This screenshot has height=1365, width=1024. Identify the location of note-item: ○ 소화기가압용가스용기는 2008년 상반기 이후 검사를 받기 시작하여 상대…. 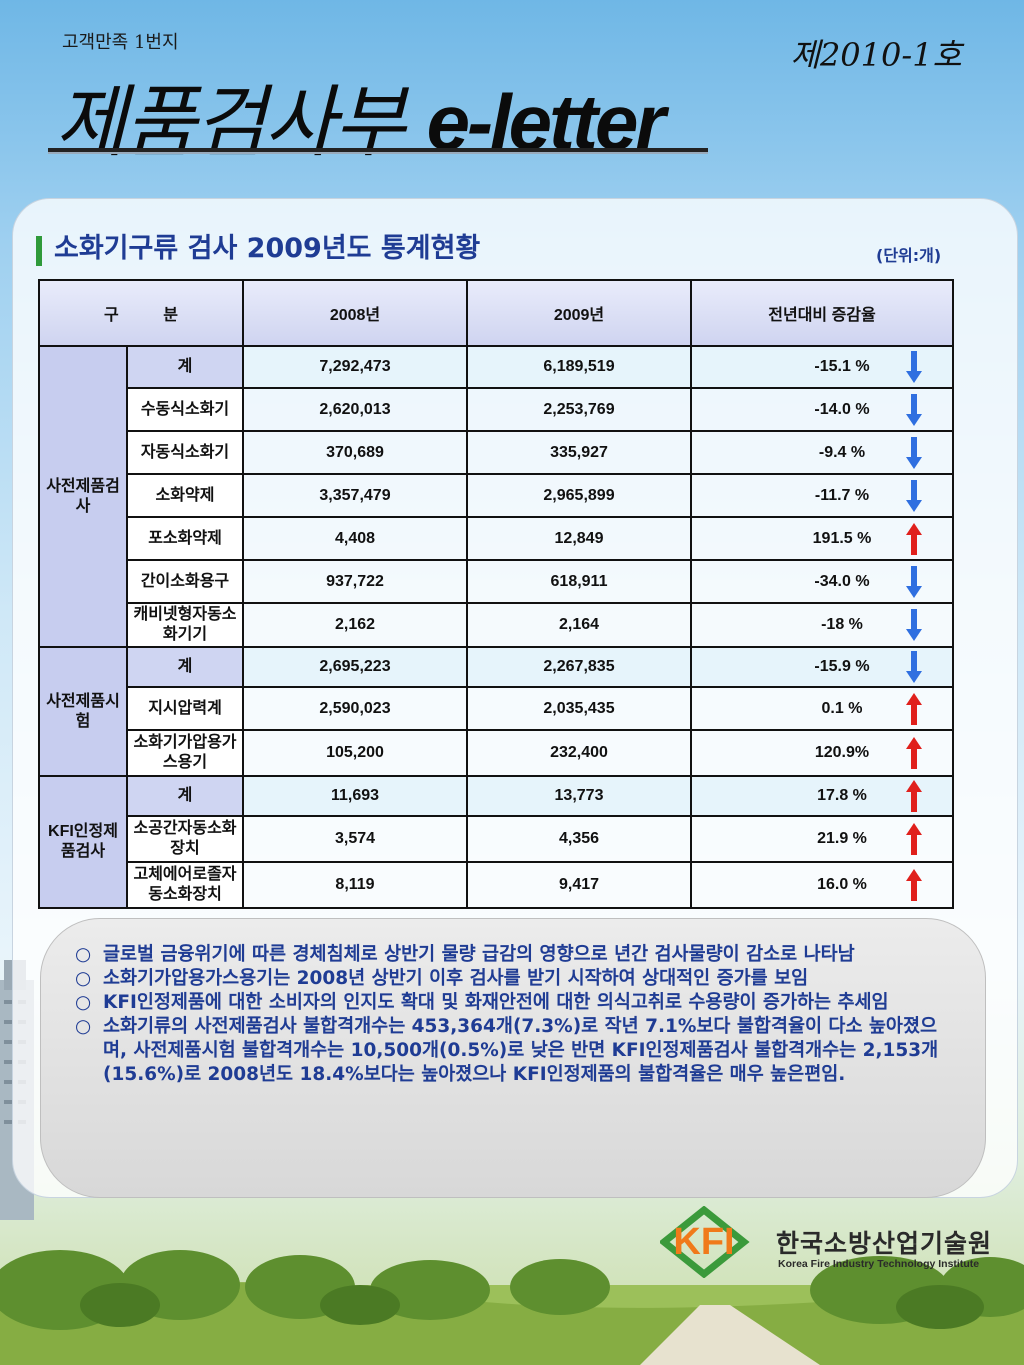
(512, 979).